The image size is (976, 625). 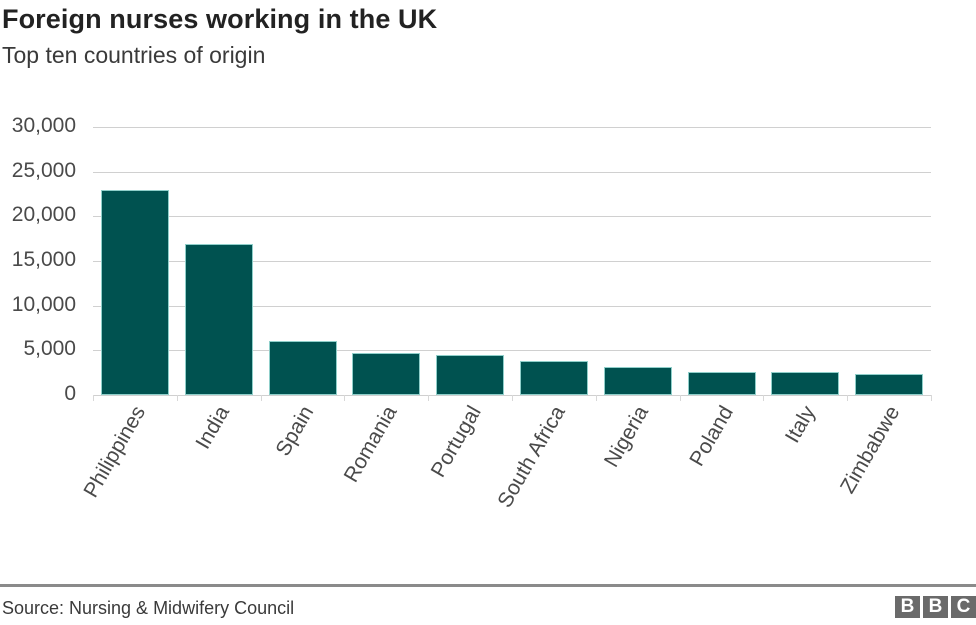 What do you see at coordinates (70, 393) in the screenshot?
I see `y-axis-tick-label: 0` at bounding box center [70, 393].